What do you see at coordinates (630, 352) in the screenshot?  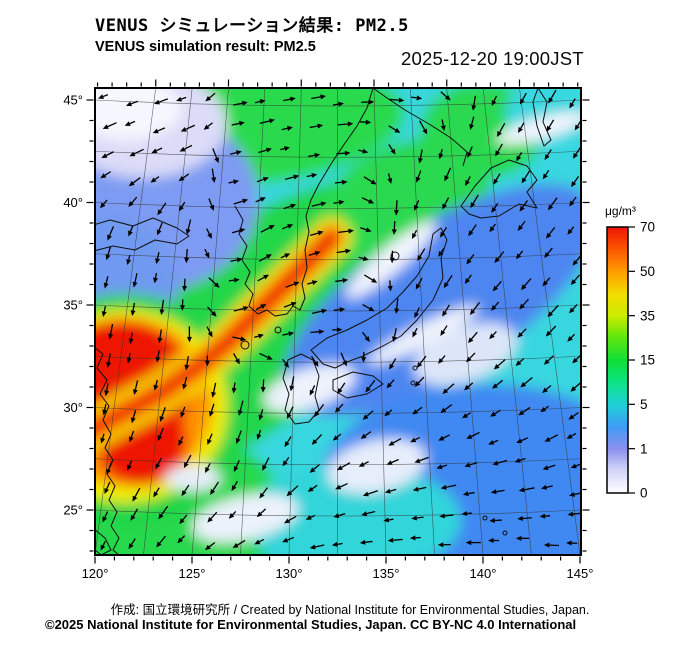 I see `colorbar: μg/m³ 70 50 35 15 5 1 0` at bounding box center [630, 352].